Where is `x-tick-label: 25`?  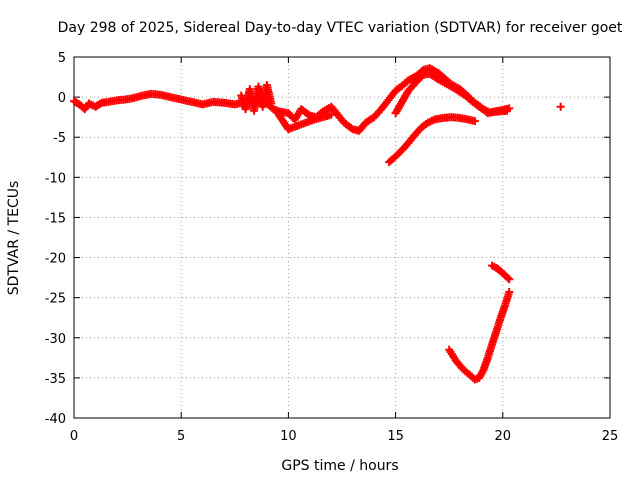
x-tick-label: 25 is located at coordinates (610, 436).